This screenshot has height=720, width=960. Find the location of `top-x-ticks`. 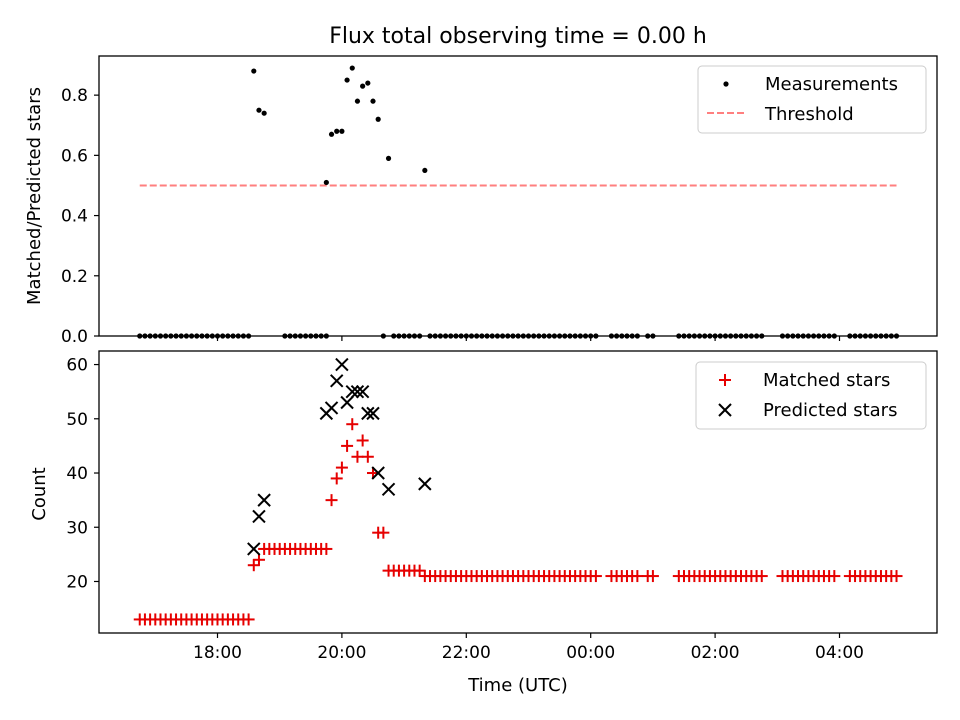

top-x-ticks is located at coordinates (528, 338).